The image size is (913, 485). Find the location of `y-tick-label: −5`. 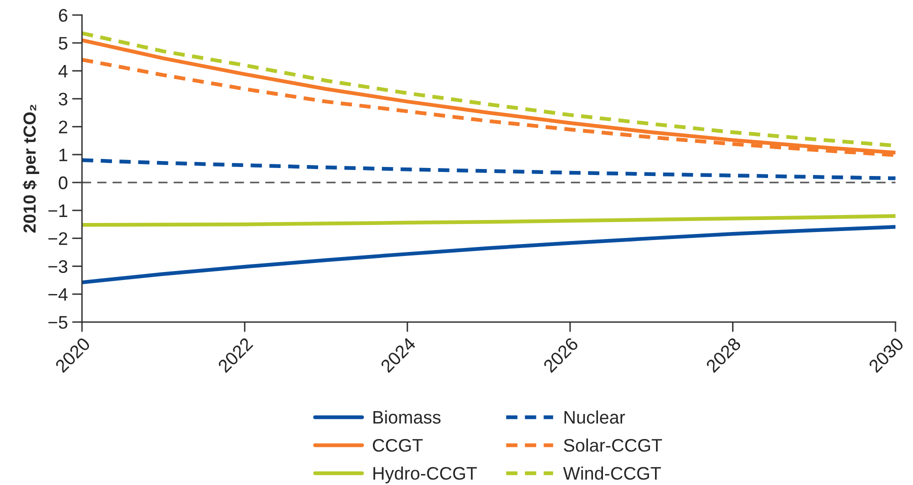

y-tick-label: −5 is located at coordinates (58, 322).